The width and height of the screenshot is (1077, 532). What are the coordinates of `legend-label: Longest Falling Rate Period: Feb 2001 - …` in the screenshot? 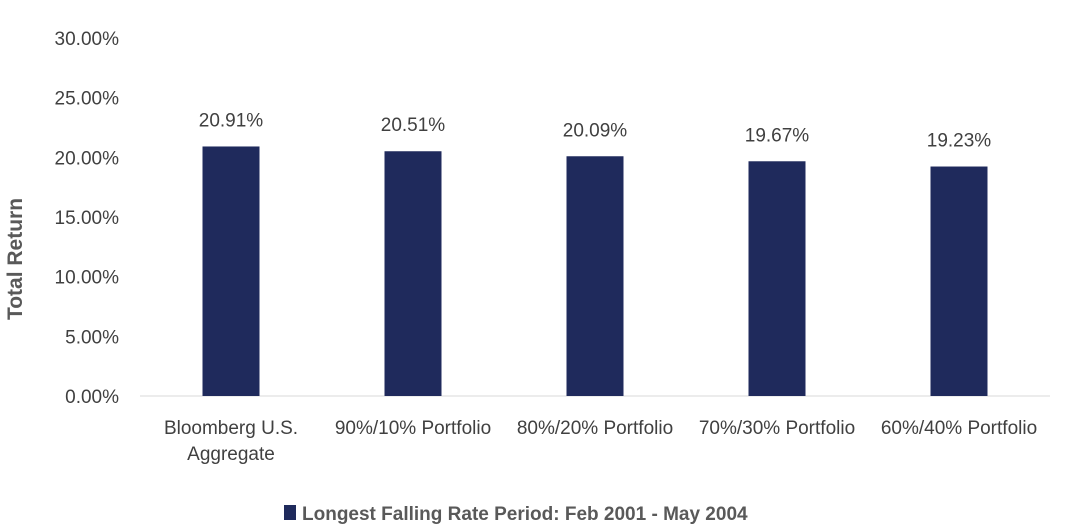 It's located at (525, 514).